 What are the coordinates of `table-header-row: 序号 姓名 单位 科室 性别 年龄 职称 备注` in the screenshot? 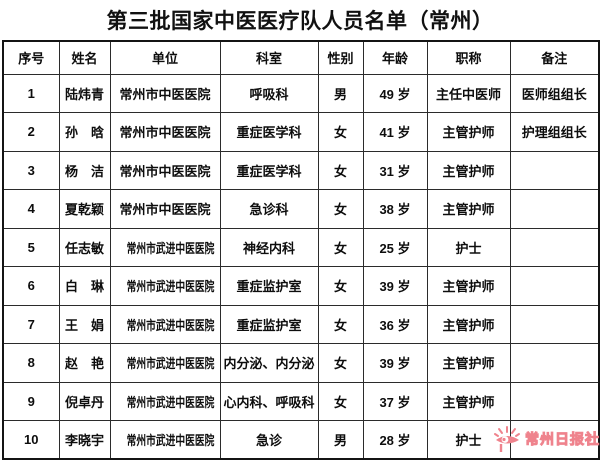 It's located at (301, 57).